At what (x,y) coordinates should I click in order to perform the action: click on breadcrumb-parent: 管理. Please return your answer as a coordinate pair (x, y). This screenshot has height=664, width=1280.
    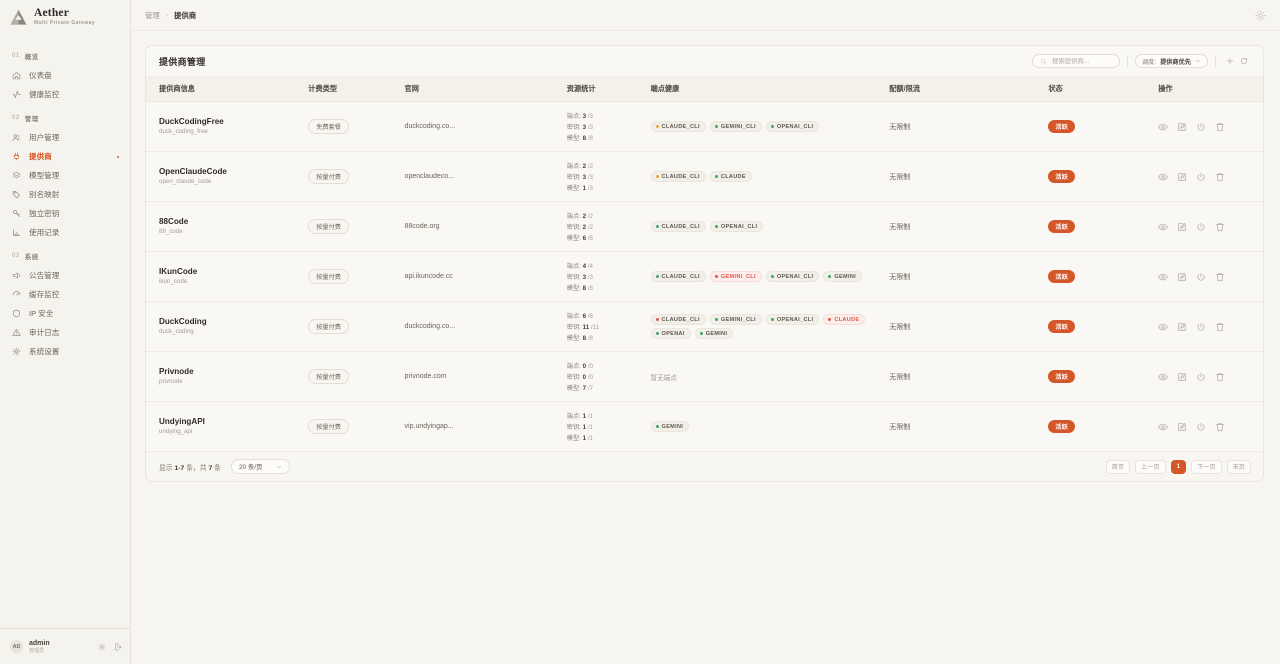
    Looking at the image, I should click on (152, 15).